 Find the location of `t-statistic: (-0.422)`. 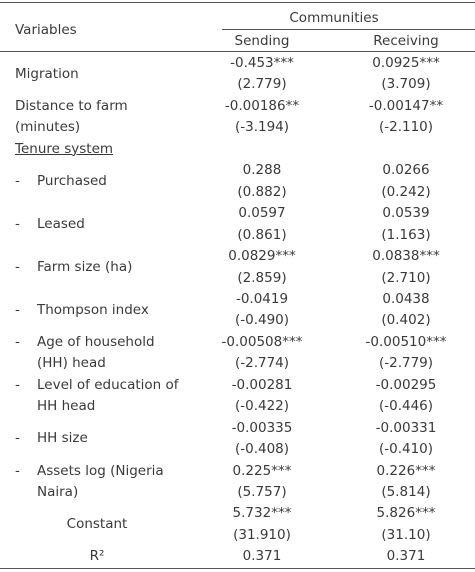

t-statistic: (-0.422) is located at coordinates (262, 406).